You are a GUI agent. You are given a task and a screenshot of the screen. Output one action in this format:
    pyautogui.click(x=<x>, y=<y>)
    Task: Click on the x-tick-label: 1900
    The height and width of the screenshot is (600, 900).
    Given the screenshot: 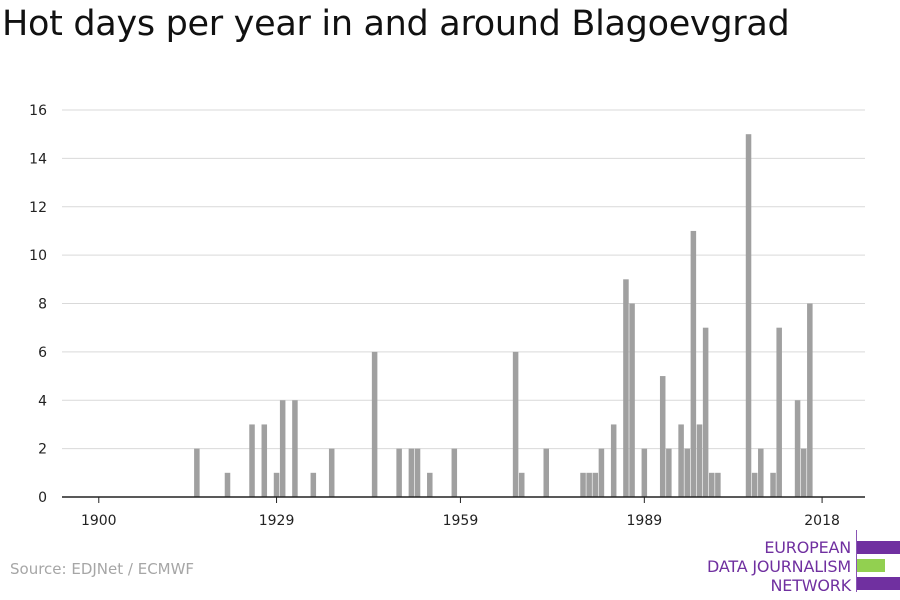 What is the action you would take?
    pyautogui.click(x=99, y=521)
    